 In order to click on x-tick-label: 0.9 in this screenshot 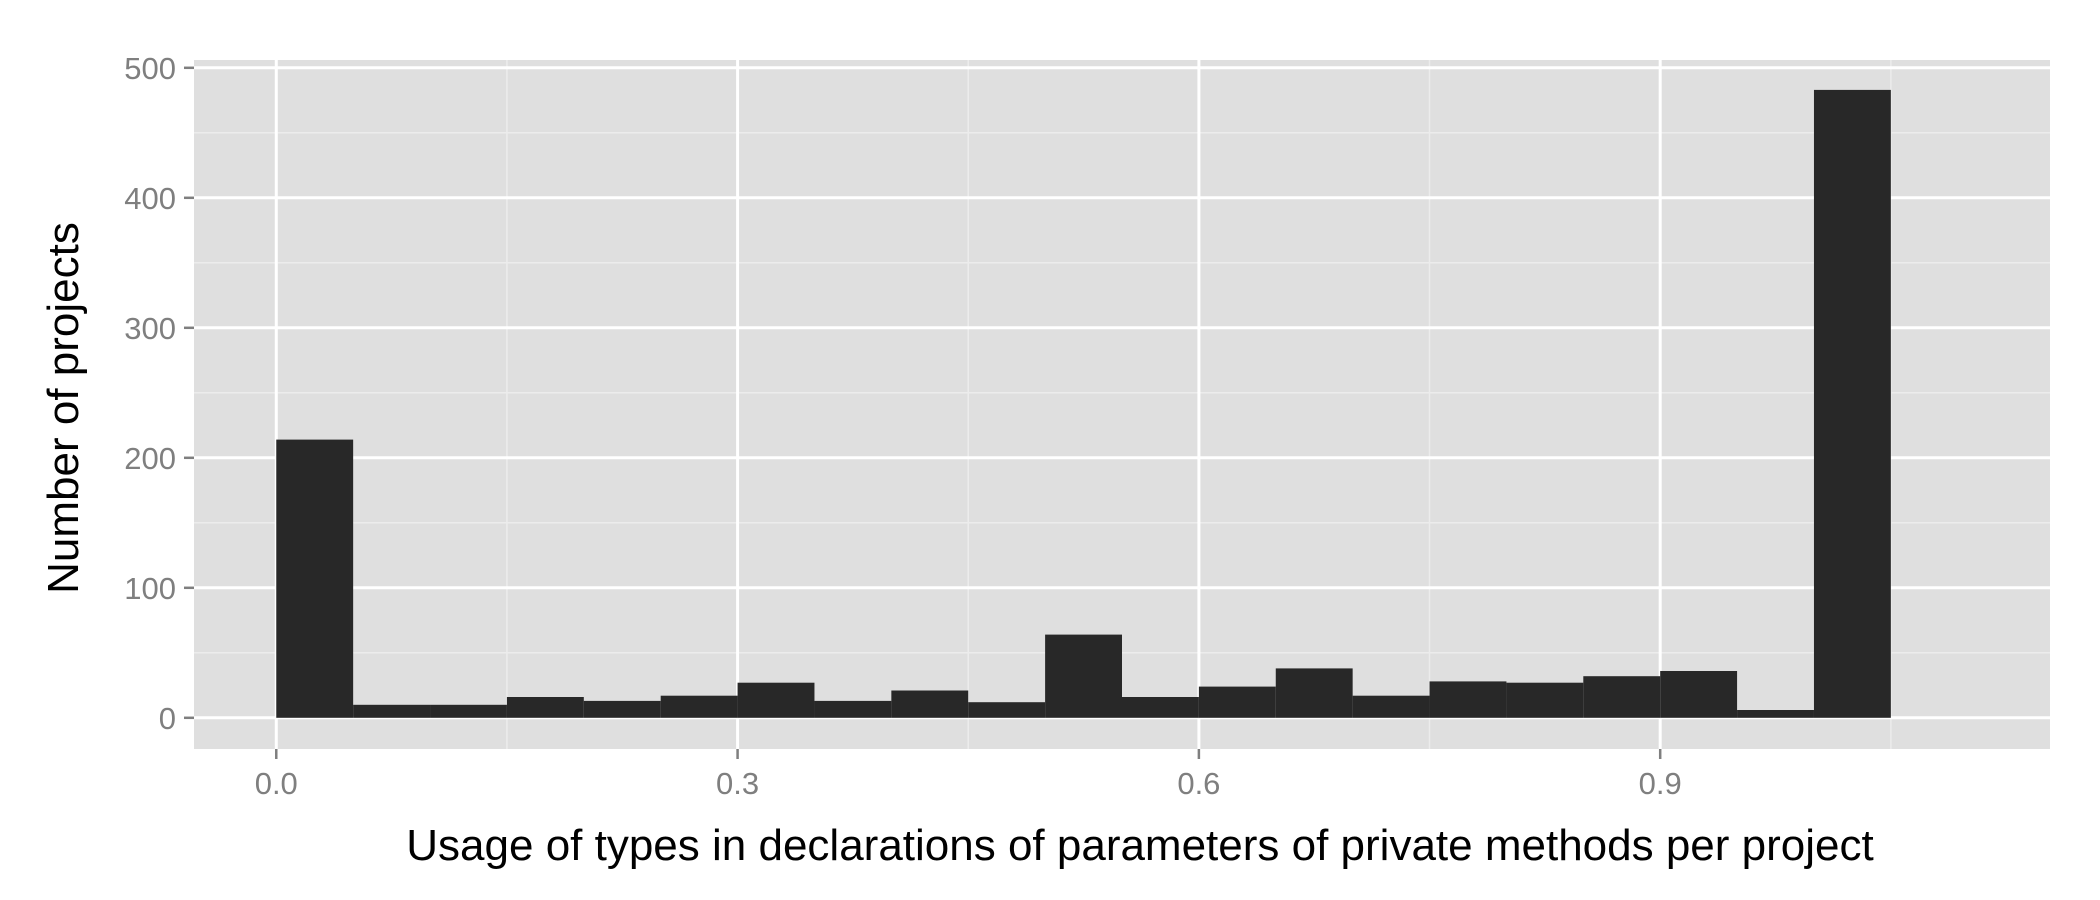, I will do `click(1660, 783)`.